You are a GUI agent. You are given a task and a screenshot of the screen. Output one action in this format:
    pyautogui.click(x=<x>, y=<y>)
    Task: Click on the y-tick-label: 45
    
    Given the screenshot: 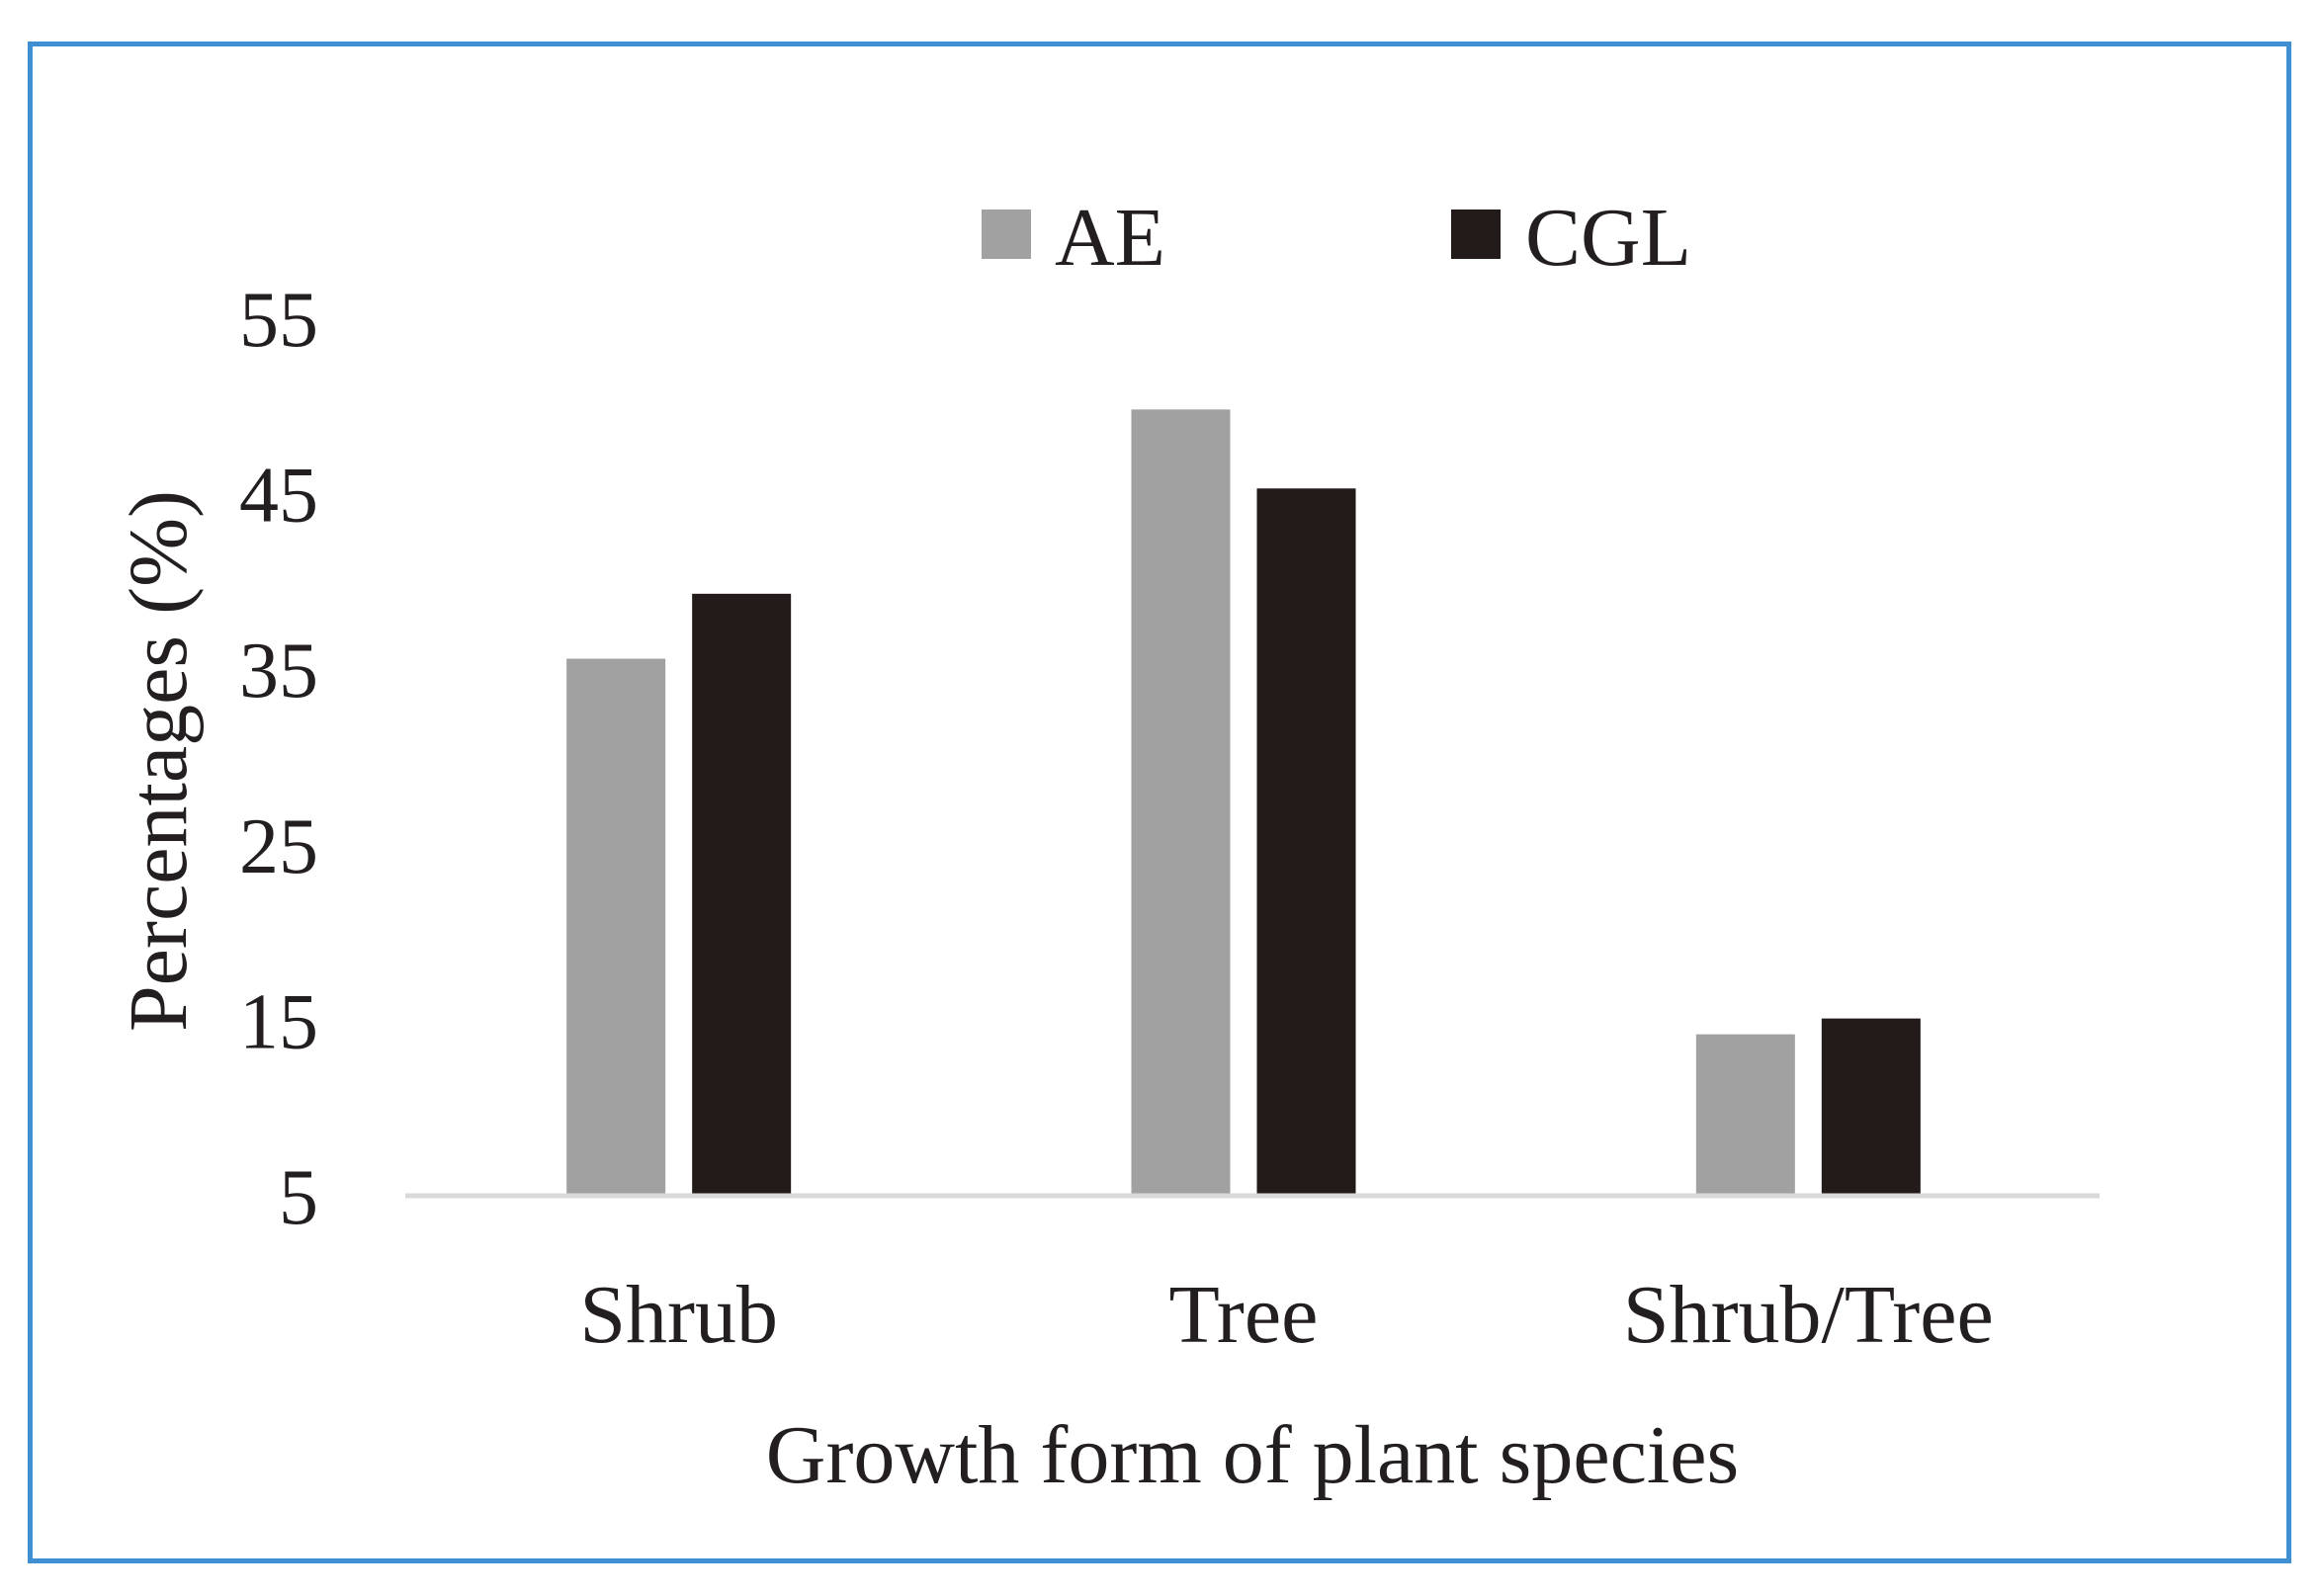 What is the action you would take?
    pyautogui.click(x=278, y=496)
    